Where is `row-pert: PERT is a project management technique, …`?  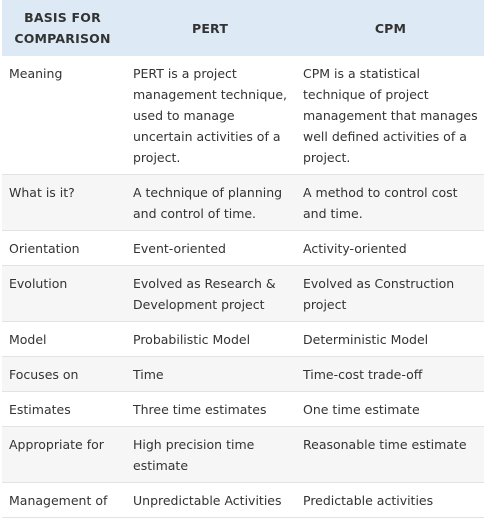
row-pert: PERT is a project management technique, … is located at coordinates (210, 115).